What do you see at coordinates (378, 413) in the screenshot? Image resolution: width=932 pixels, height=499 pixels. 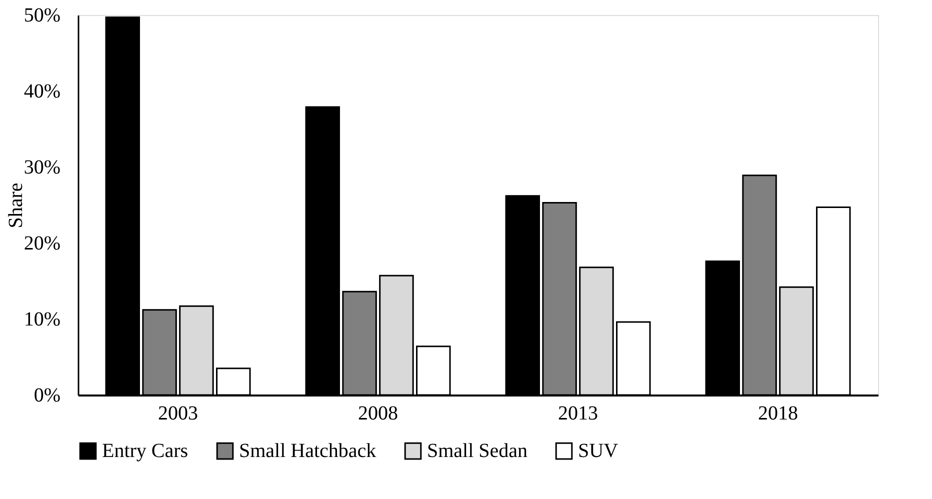 I see `x-tick-label: 2008` at bounding box center [378, 413].